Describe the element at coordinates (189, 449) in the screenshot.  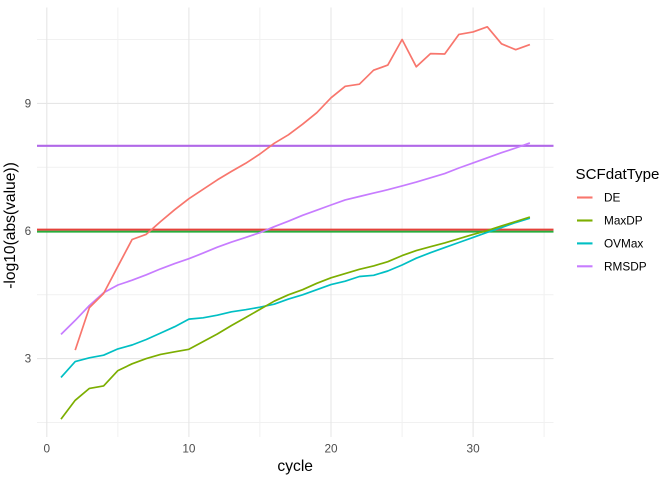
I see `svg-text: 10` at that location.